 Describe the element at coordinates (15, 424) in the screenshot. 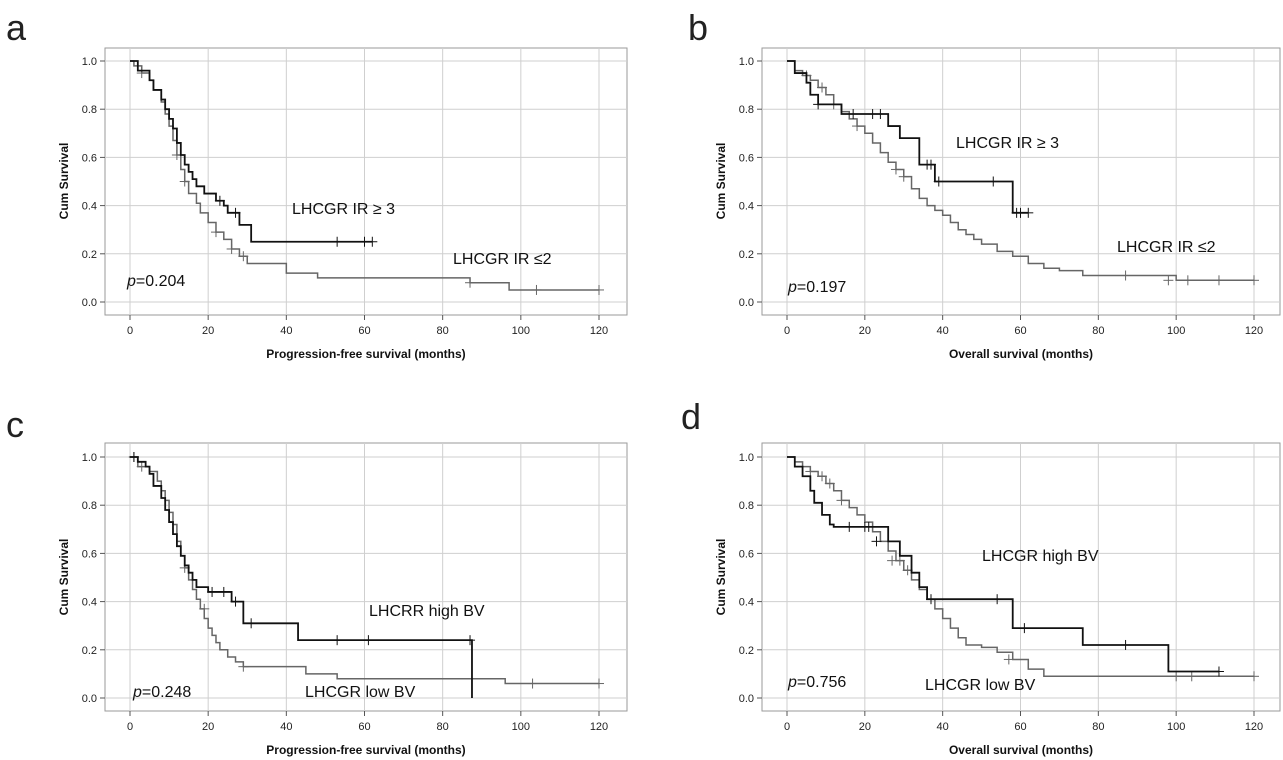

I see `panel-letter-c: c` at that location.